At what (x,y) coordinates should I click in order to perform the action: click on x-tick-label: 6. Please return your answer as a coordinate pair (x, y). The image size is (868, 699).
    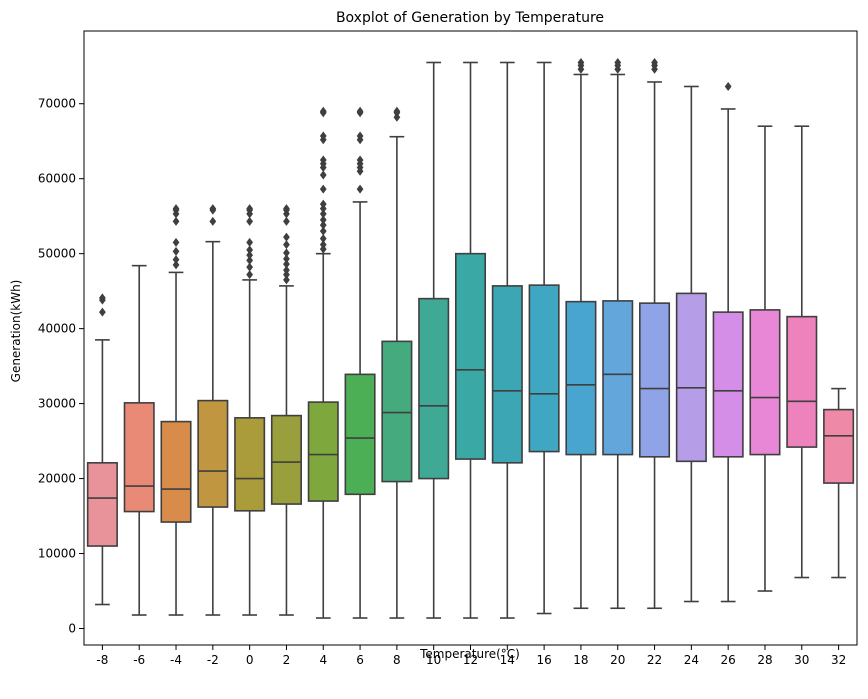
    Looking at the image, I should click on (360, 660).